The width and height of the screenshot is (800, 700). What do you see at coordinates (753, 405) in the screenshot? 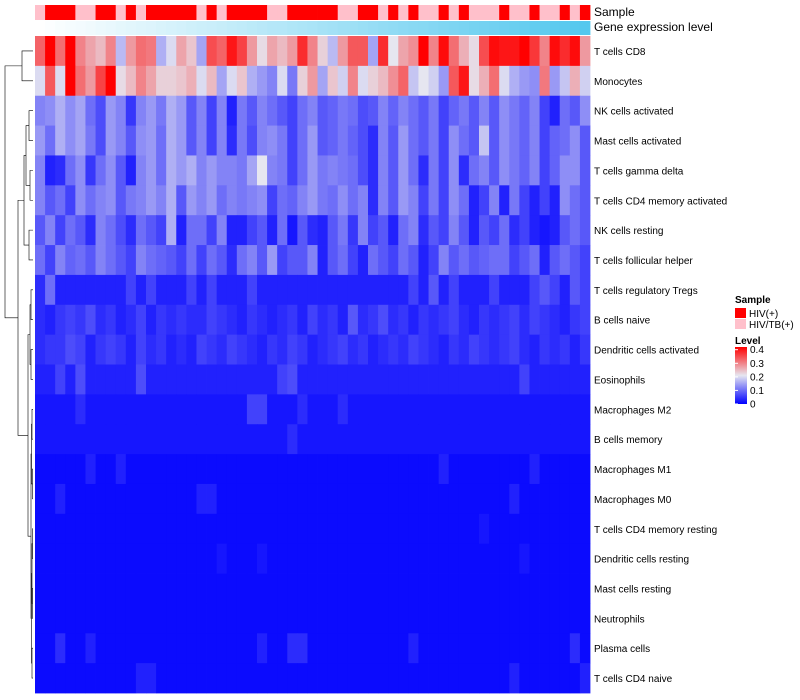
I see `level-tick-label: 0` at bounding box center [753, 405].